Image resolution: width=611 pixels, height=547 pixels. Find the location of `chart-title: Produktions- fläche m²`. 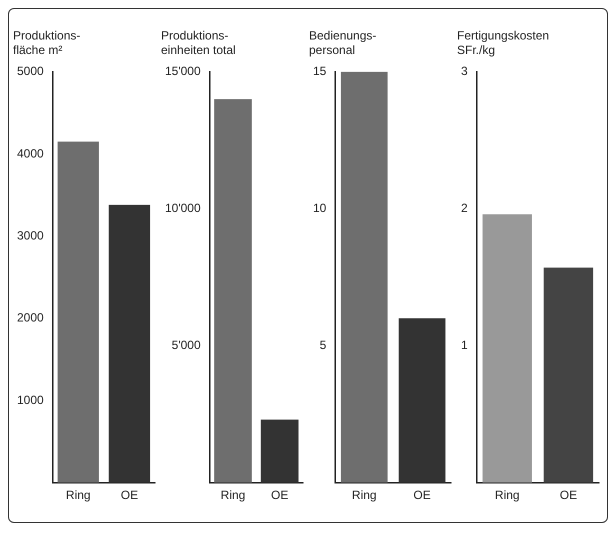

chart-title: Produktions- fläche m² is located at coordinates (46, 42).